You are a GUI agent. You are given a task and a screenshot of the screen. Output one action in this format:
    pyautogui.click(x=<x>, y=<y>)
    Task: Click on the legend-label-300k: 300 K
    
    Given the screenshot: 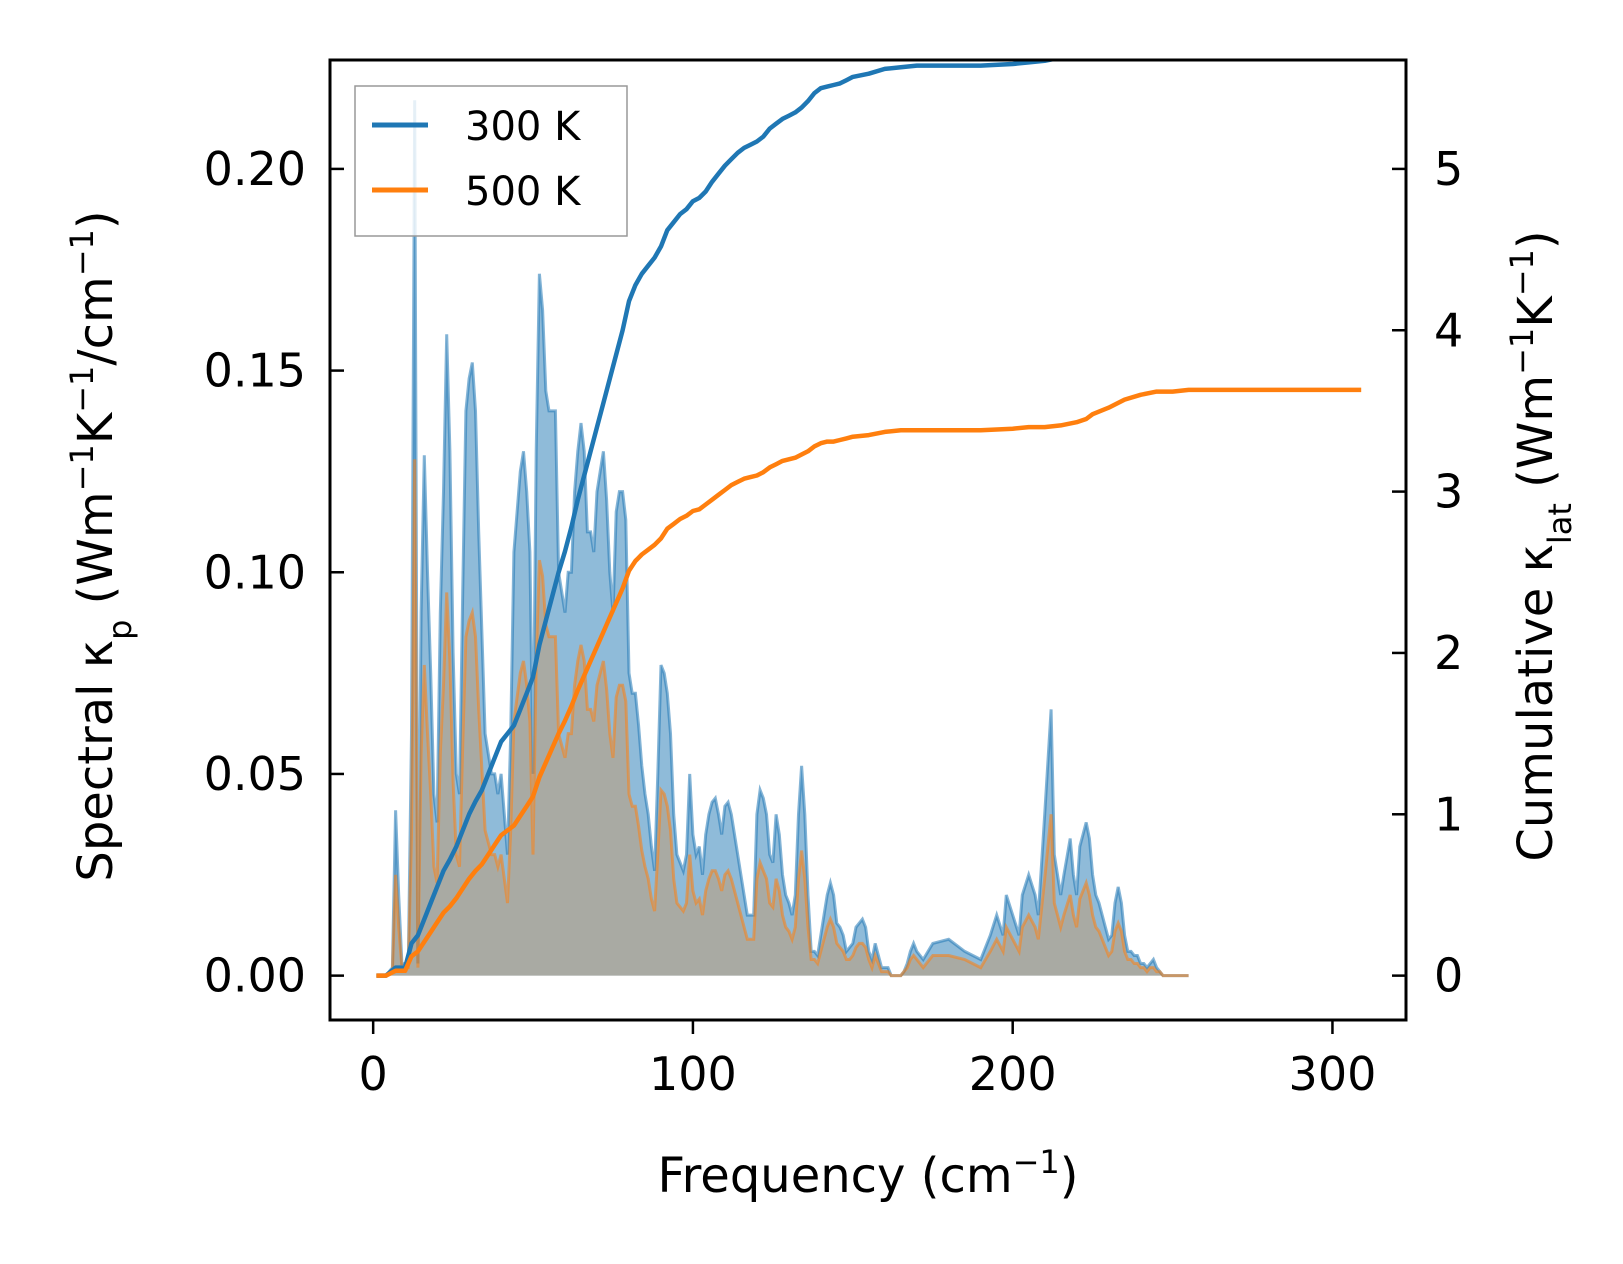 What is the action you would take?
    pyautogui.click(x=523, y=127)
    